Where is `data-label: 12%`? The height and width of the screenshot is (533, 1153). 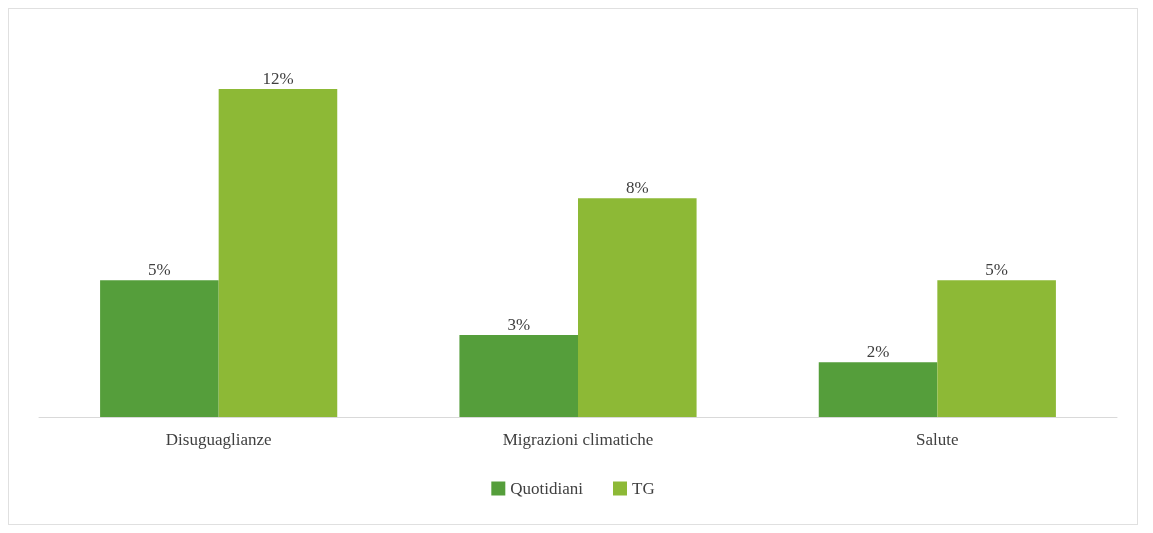
data-label: 12% is located at coordinates (278, 78).